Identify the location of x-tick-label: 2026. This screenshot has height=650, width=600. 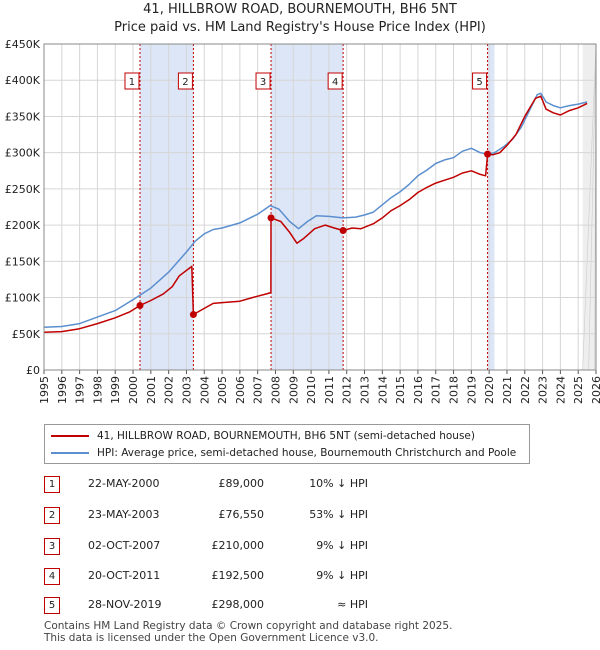
(595, 390).